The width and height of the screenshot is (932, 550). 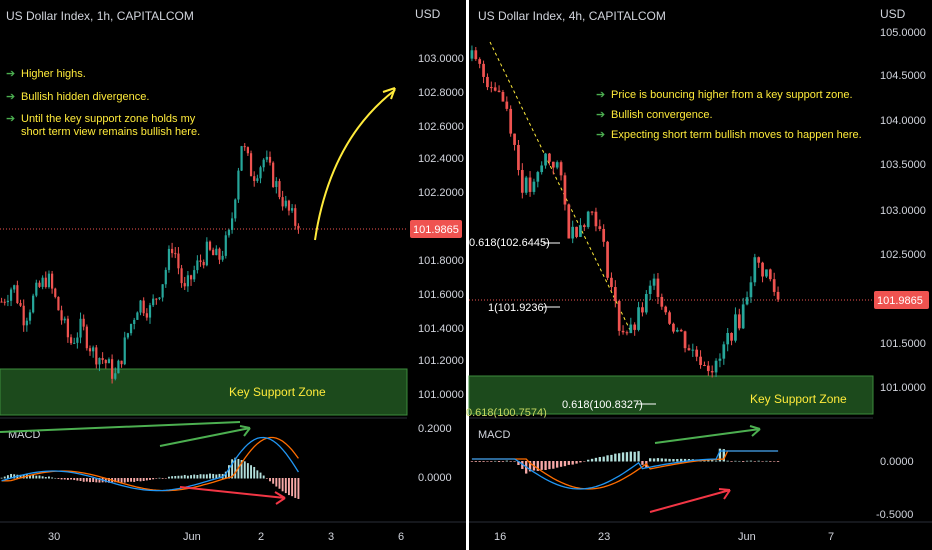 What do you see at coordinates (389, 93) in the screenshot?
I see `left-projection-arrow-head` at bounding box center [389, 93].